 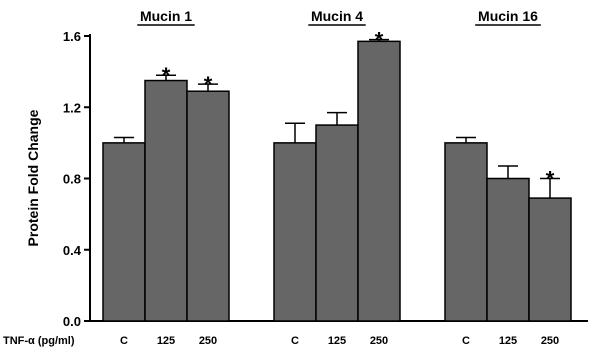 I want to click on category-label-1-2: 250, so click(x=379, y=341).